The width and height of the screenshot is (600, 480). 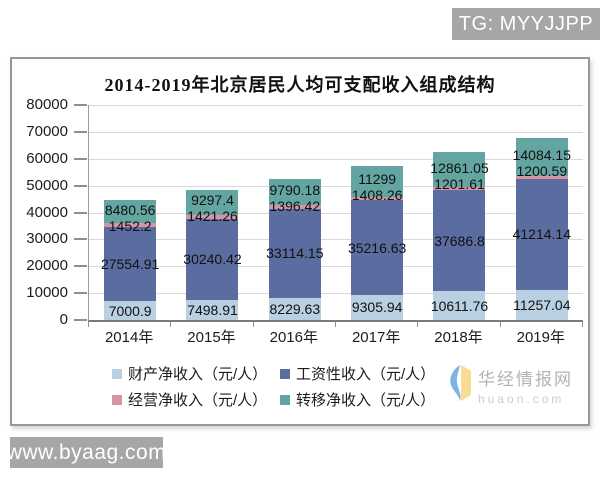 What do you see at coordinates (47, 212) in the screenshot?
I see `y-axis-tick-label: 40000` at bounding box center [47, 212].